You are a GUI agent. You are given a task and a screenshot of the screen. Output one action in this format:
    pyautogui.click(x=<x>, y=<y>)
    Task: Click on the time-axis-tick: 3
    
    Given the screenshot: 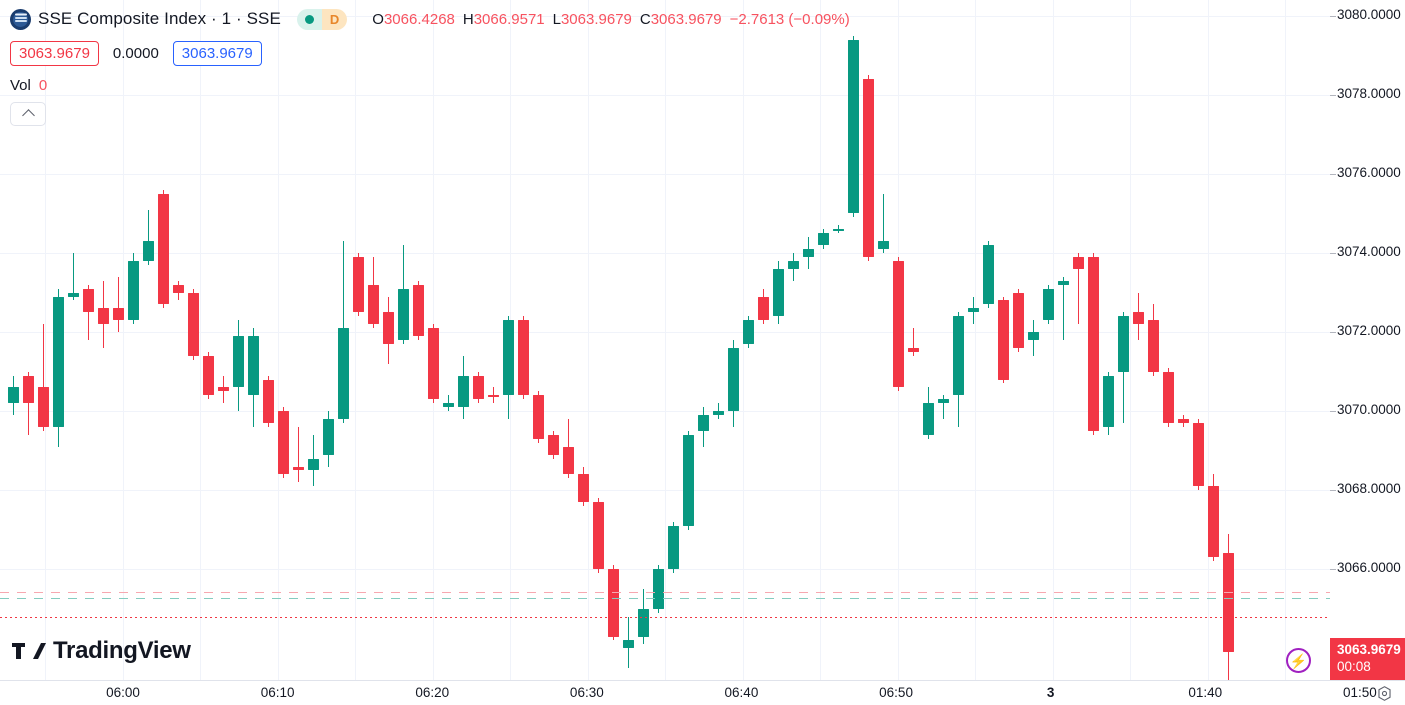 What is the action you would take?
    pyautogui.click(x=1050, y=692)
    